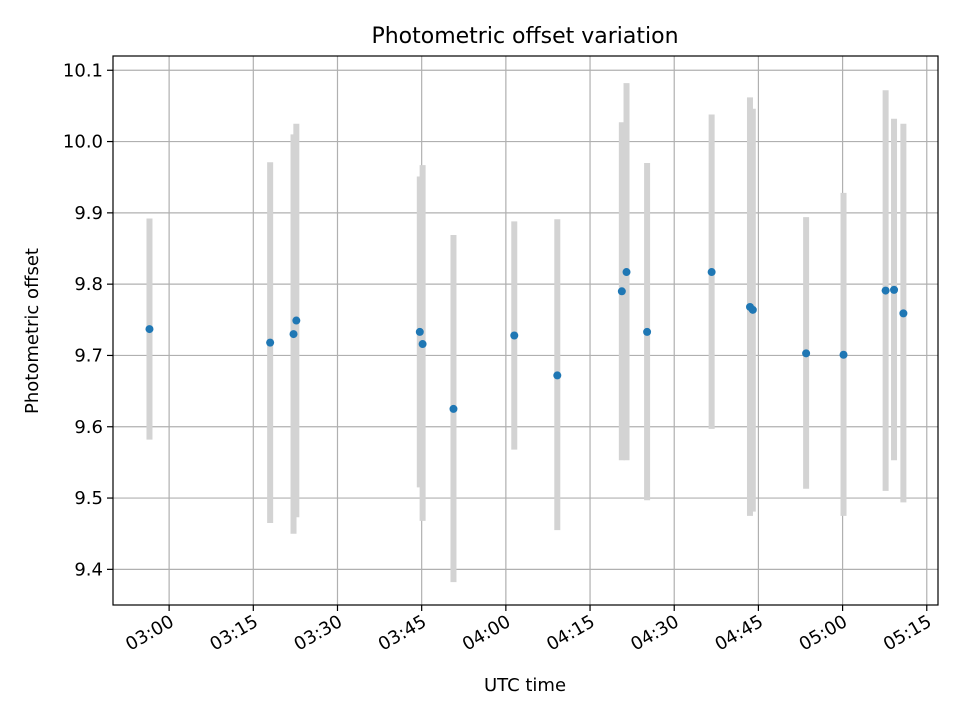 This screenshot has width=960, height=720. What do you see at coordinates (83, 142) in the screenshot?
I see `y-tick-label: 10.0` at bounding box center [83, 142].